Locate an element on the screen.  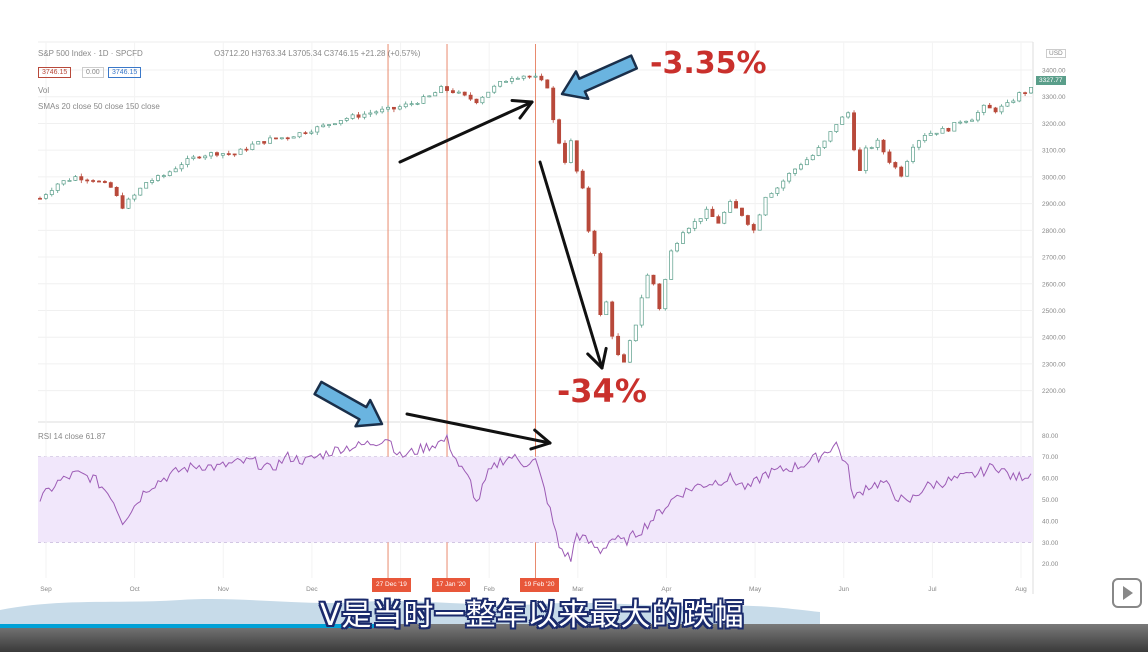
price-tick-label: 3000.00 is located at coordinates (1054, 177).